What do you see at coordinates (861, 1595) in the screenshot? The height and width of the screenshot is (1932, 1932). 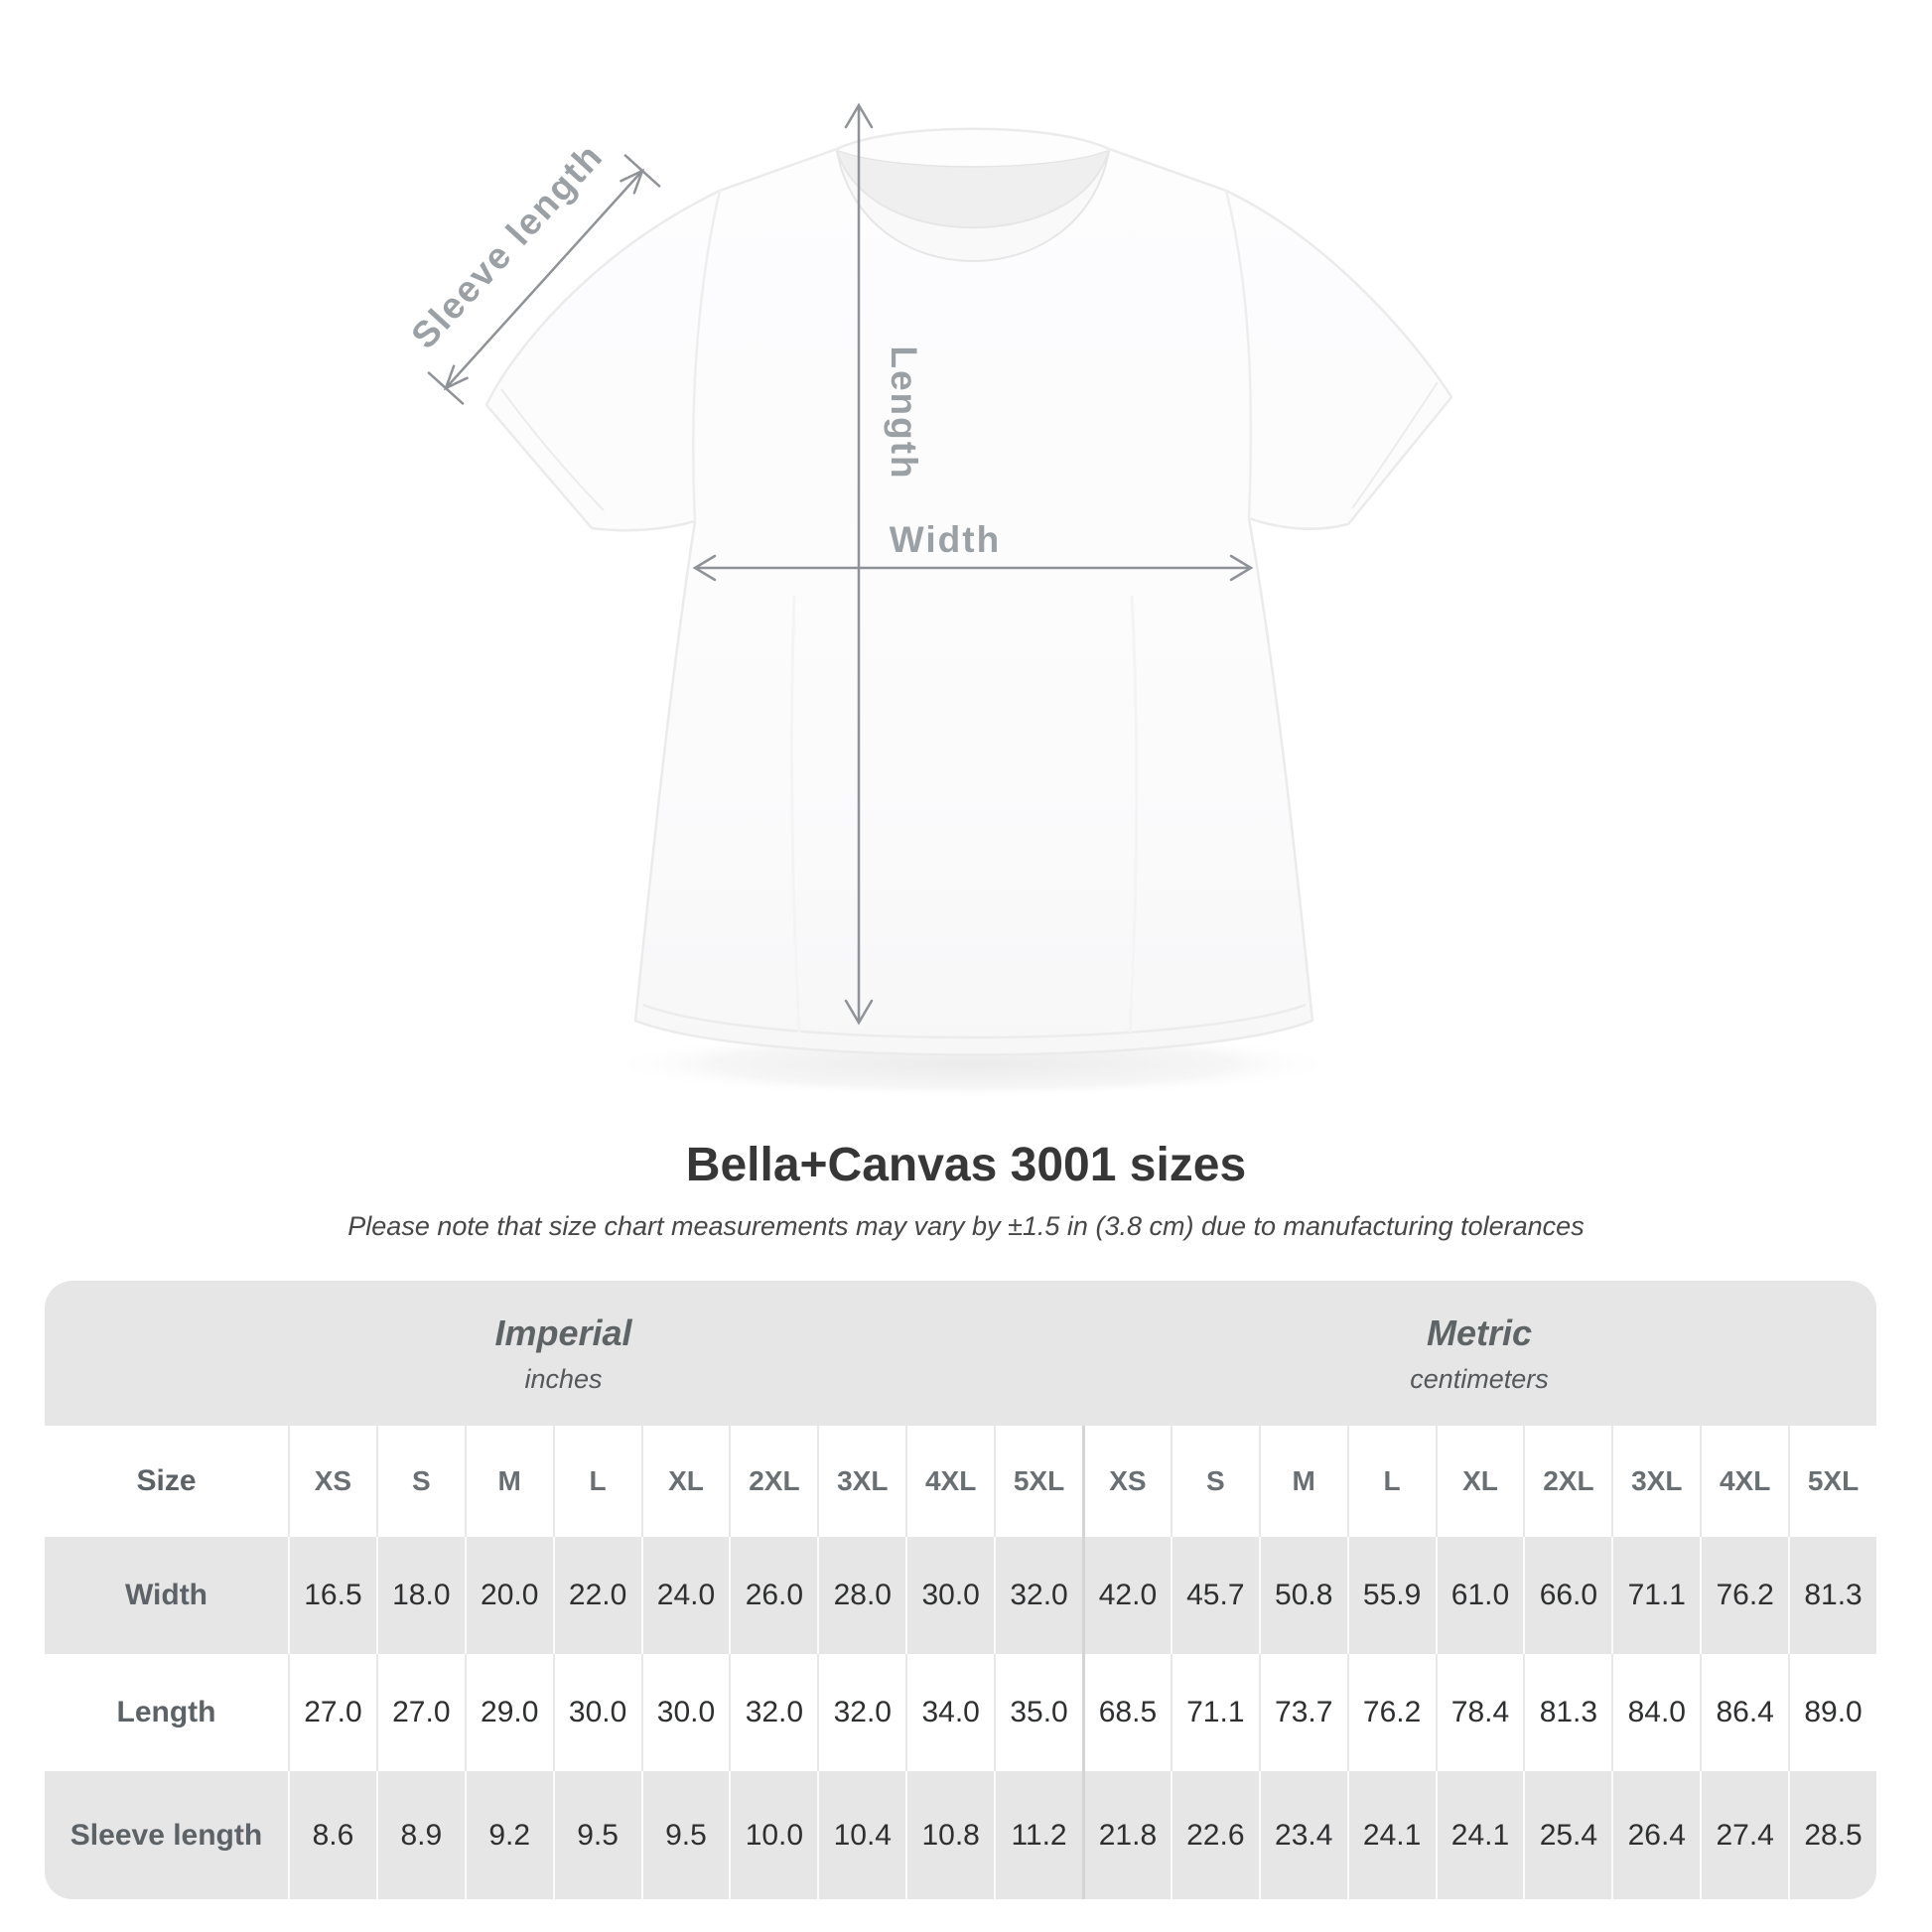 I see `value-cell: 28.0` at bounding box center [861, 1595].